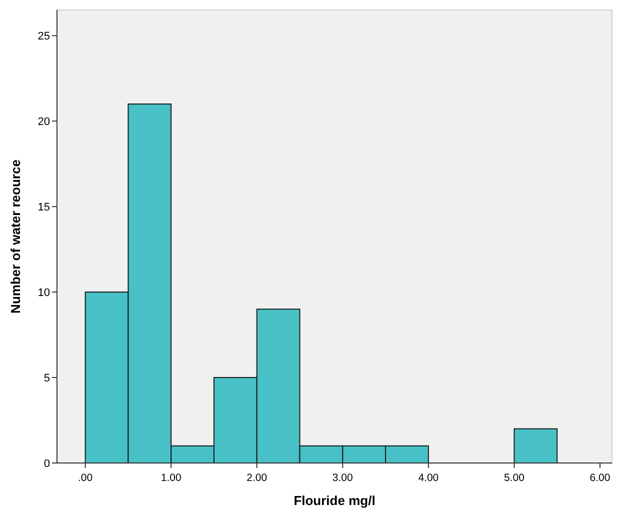 The width and height of the screenshot is (618, 509). What do you see at coordinates (85, 478) in the screenshot?
I see `x-tick-label: .00` at bounding box center [85, 478].